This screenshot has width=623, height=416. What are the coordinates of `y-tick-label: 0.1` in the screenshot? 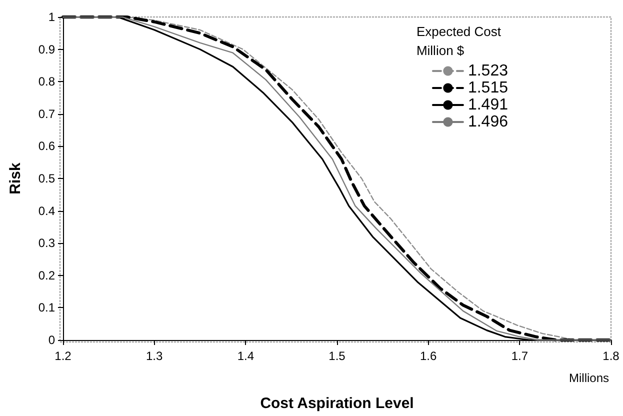 It's located at (47, 307).